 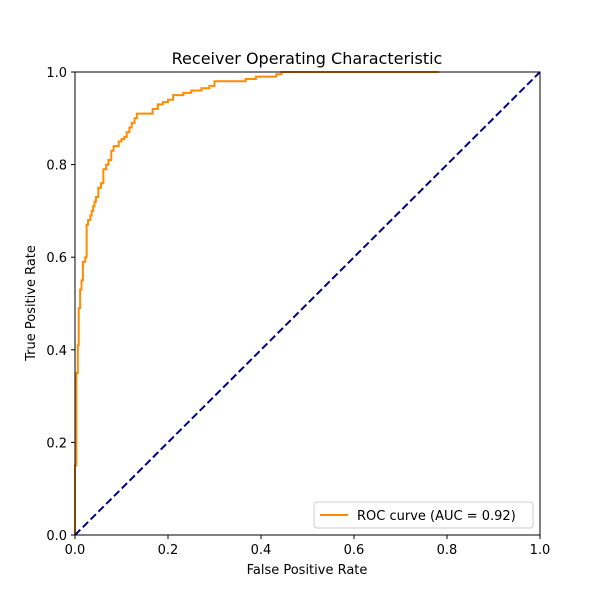 I want to click on legend-box, so click(x=423, y=515).